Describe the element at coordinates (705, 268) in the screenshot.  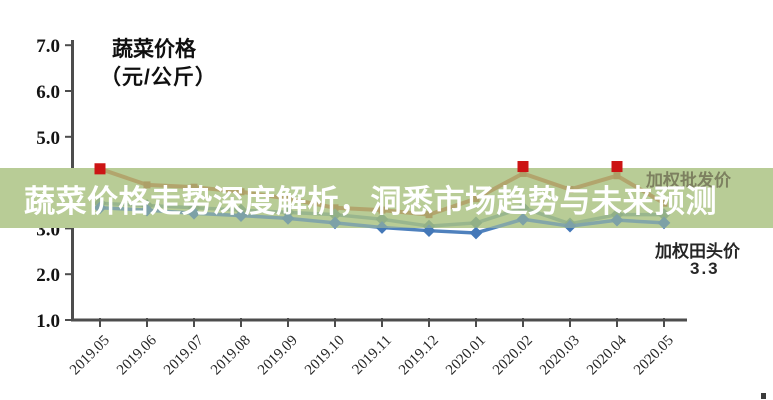
I see `field-price-value-label: 3.3` at that location.